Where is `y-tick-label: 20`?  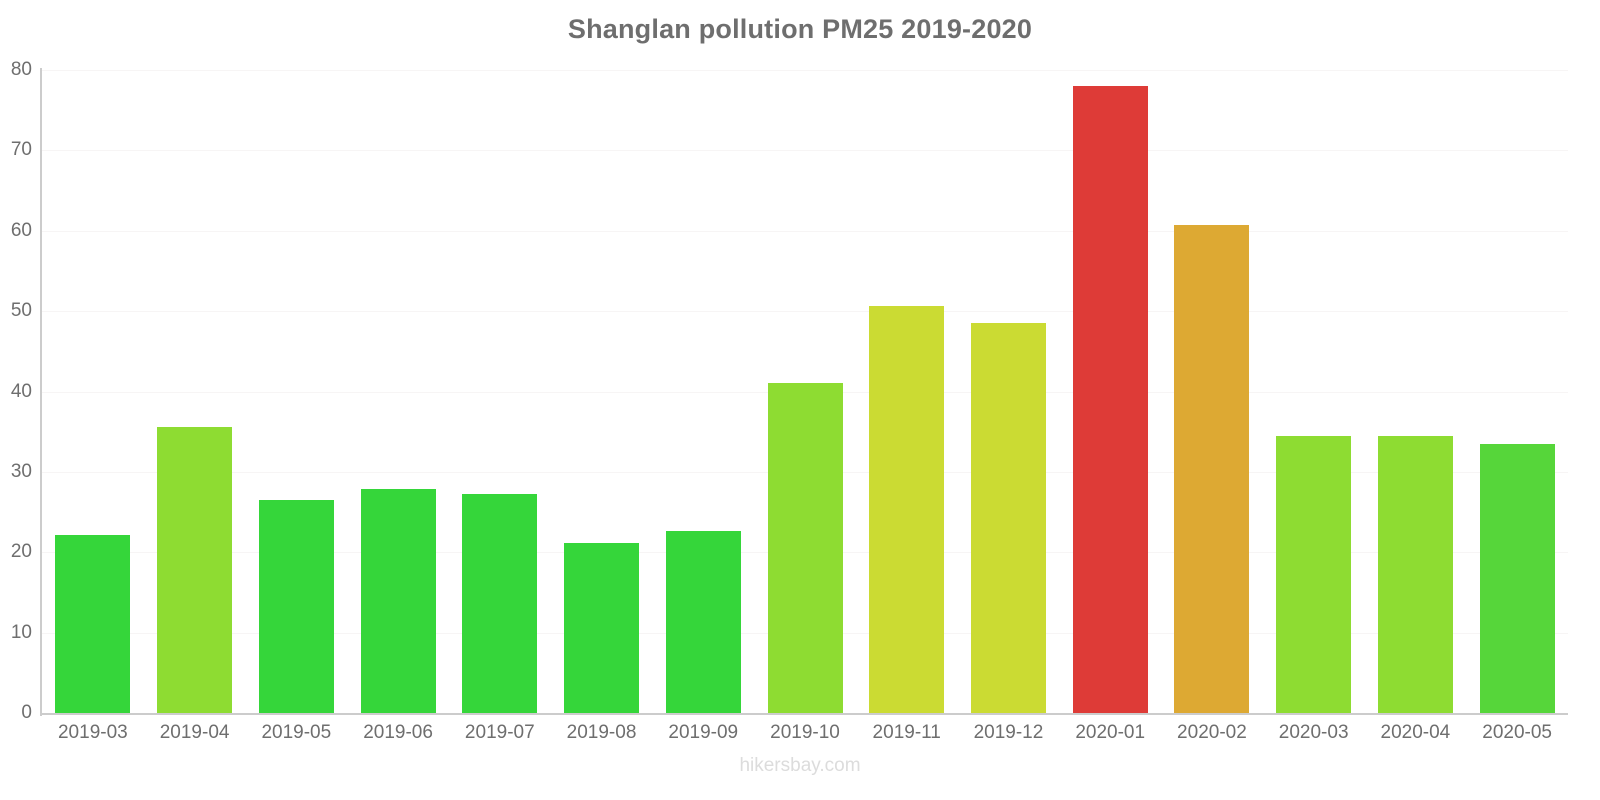 y-tick-label: 20 is located at coordinates (21, 552).